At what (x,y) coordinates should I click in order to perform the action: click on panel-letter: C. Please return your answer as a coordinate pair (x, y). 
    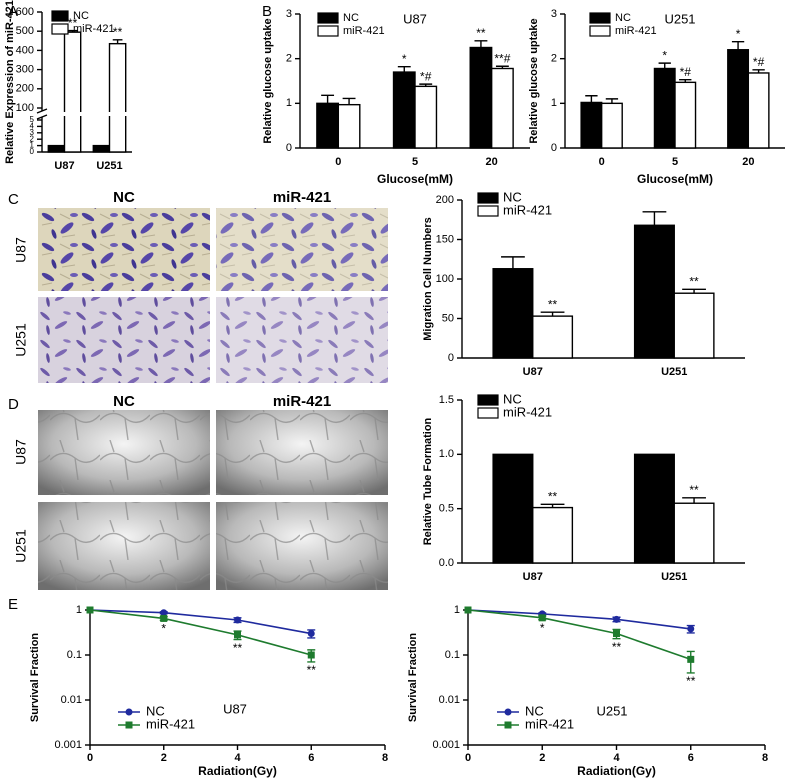
    Looking at the image, I should click on (13, 199).